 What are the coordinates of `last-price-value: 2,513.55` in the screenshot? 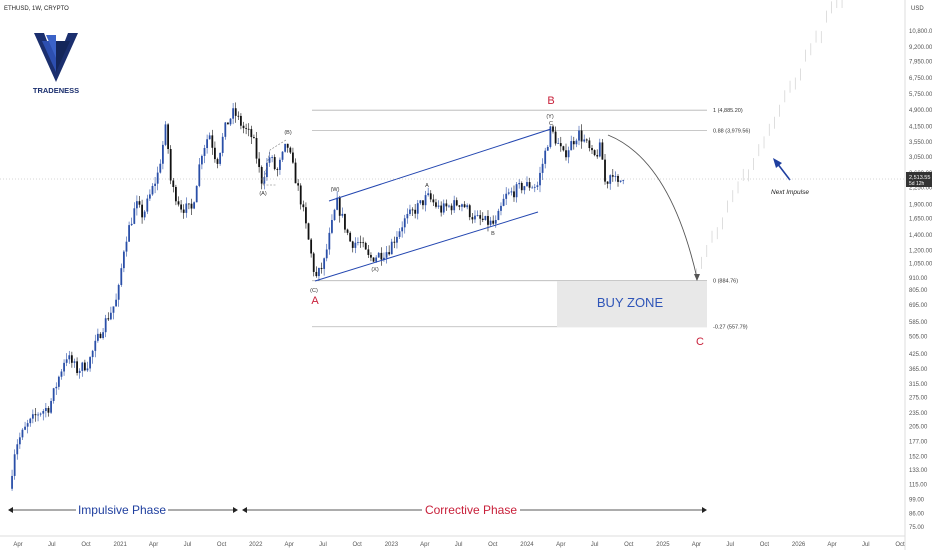 It's located at (919, 178).